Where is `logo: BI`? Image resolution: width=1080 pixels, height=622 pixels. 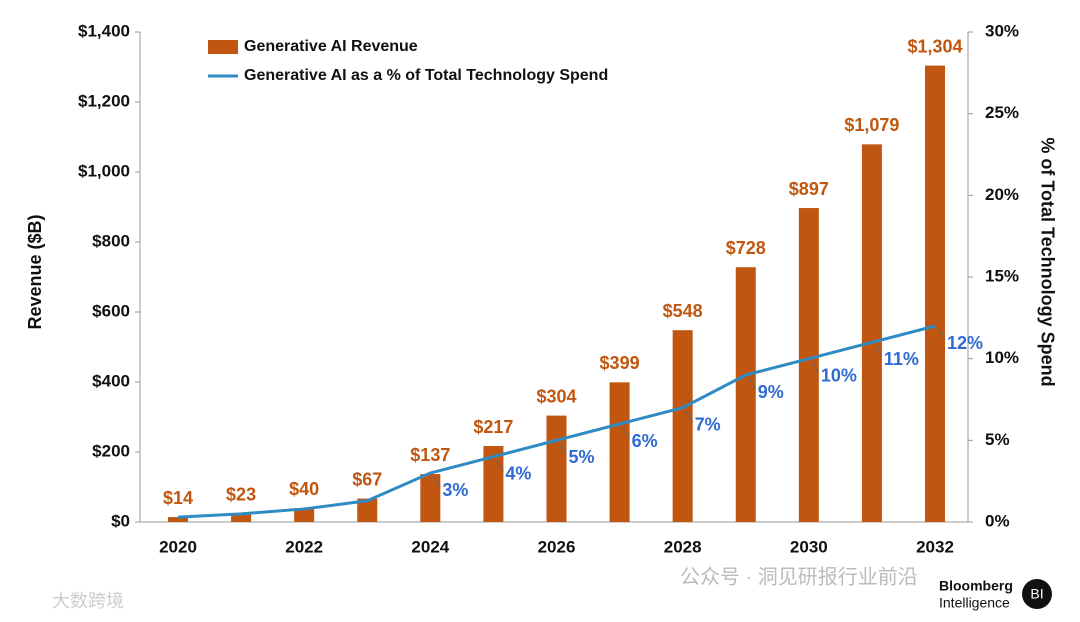 logo: BI is located at coordinates (1036, 594).